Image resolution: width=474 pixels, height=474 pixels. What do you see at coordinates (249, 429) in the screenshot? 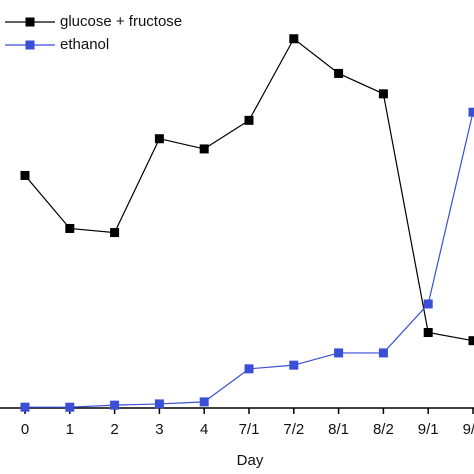
I see `x-tick-label: 7/1` at bounding box center [249, 429].